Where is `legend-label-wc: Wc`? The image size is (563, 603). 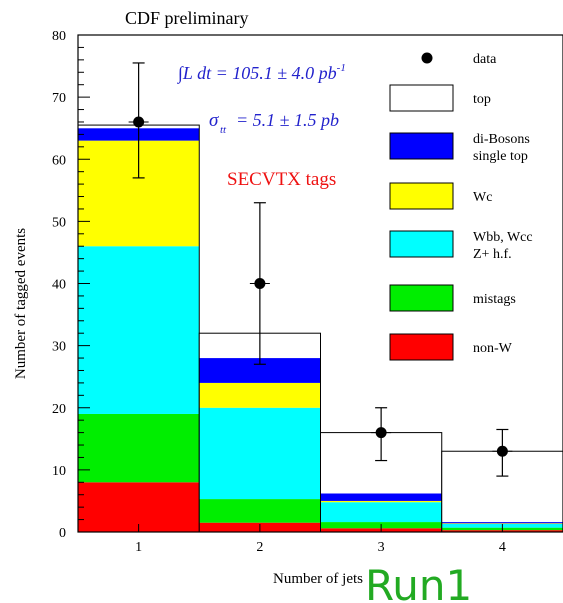 legend-label-wc: Wc is located at coordinates (482, 197).